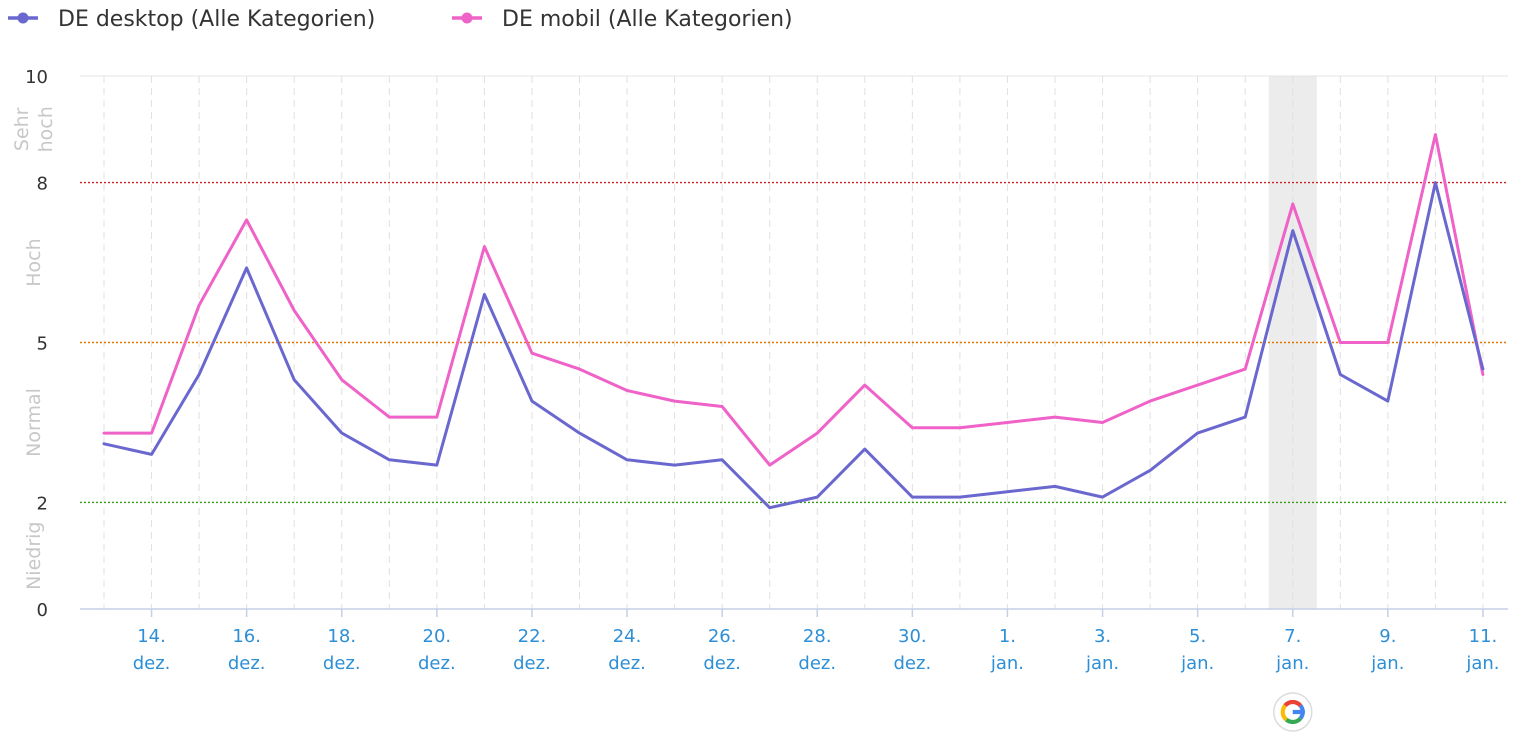 This screenshot has height=740, width=1520. What do you see at coordinates (22, 129) in the screenshot?
I see `zone-label: Sehr` at bounding box center [22, 129].